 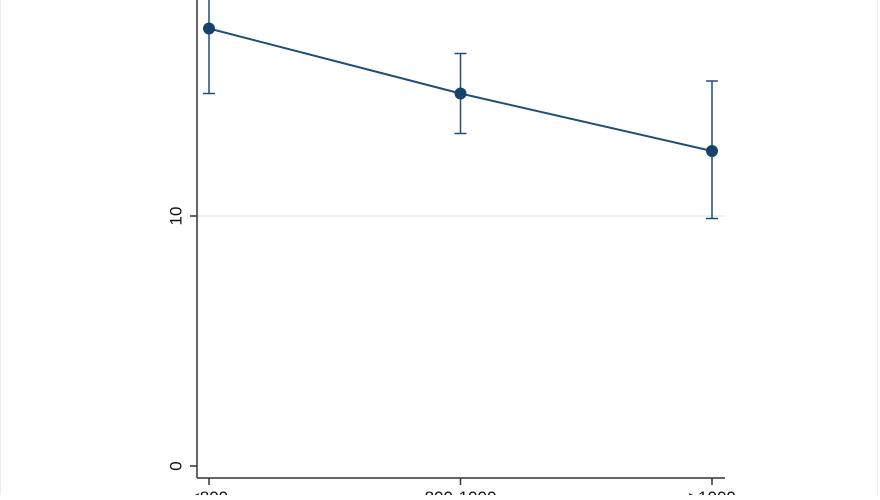 I want to click on x-tick-label: >1000, so click(x=712, y=491).